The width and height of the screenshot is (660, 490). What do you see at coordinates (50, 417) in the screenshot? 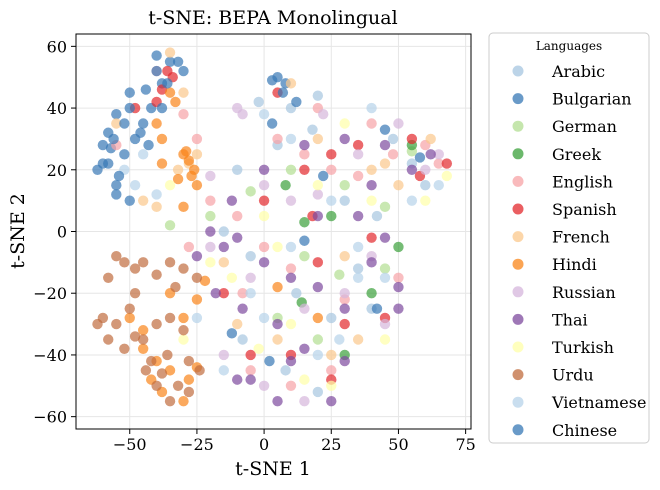
I see `y-tick-label: −60` at bounding box center [50, 417].